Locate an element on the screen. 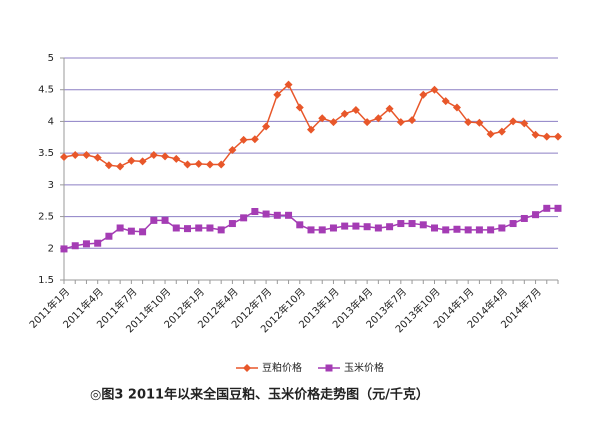 Image resolution: width=597 pixels, height=423 pixels. y-tick-label: 4.5 is located at coordinates (46, 90).